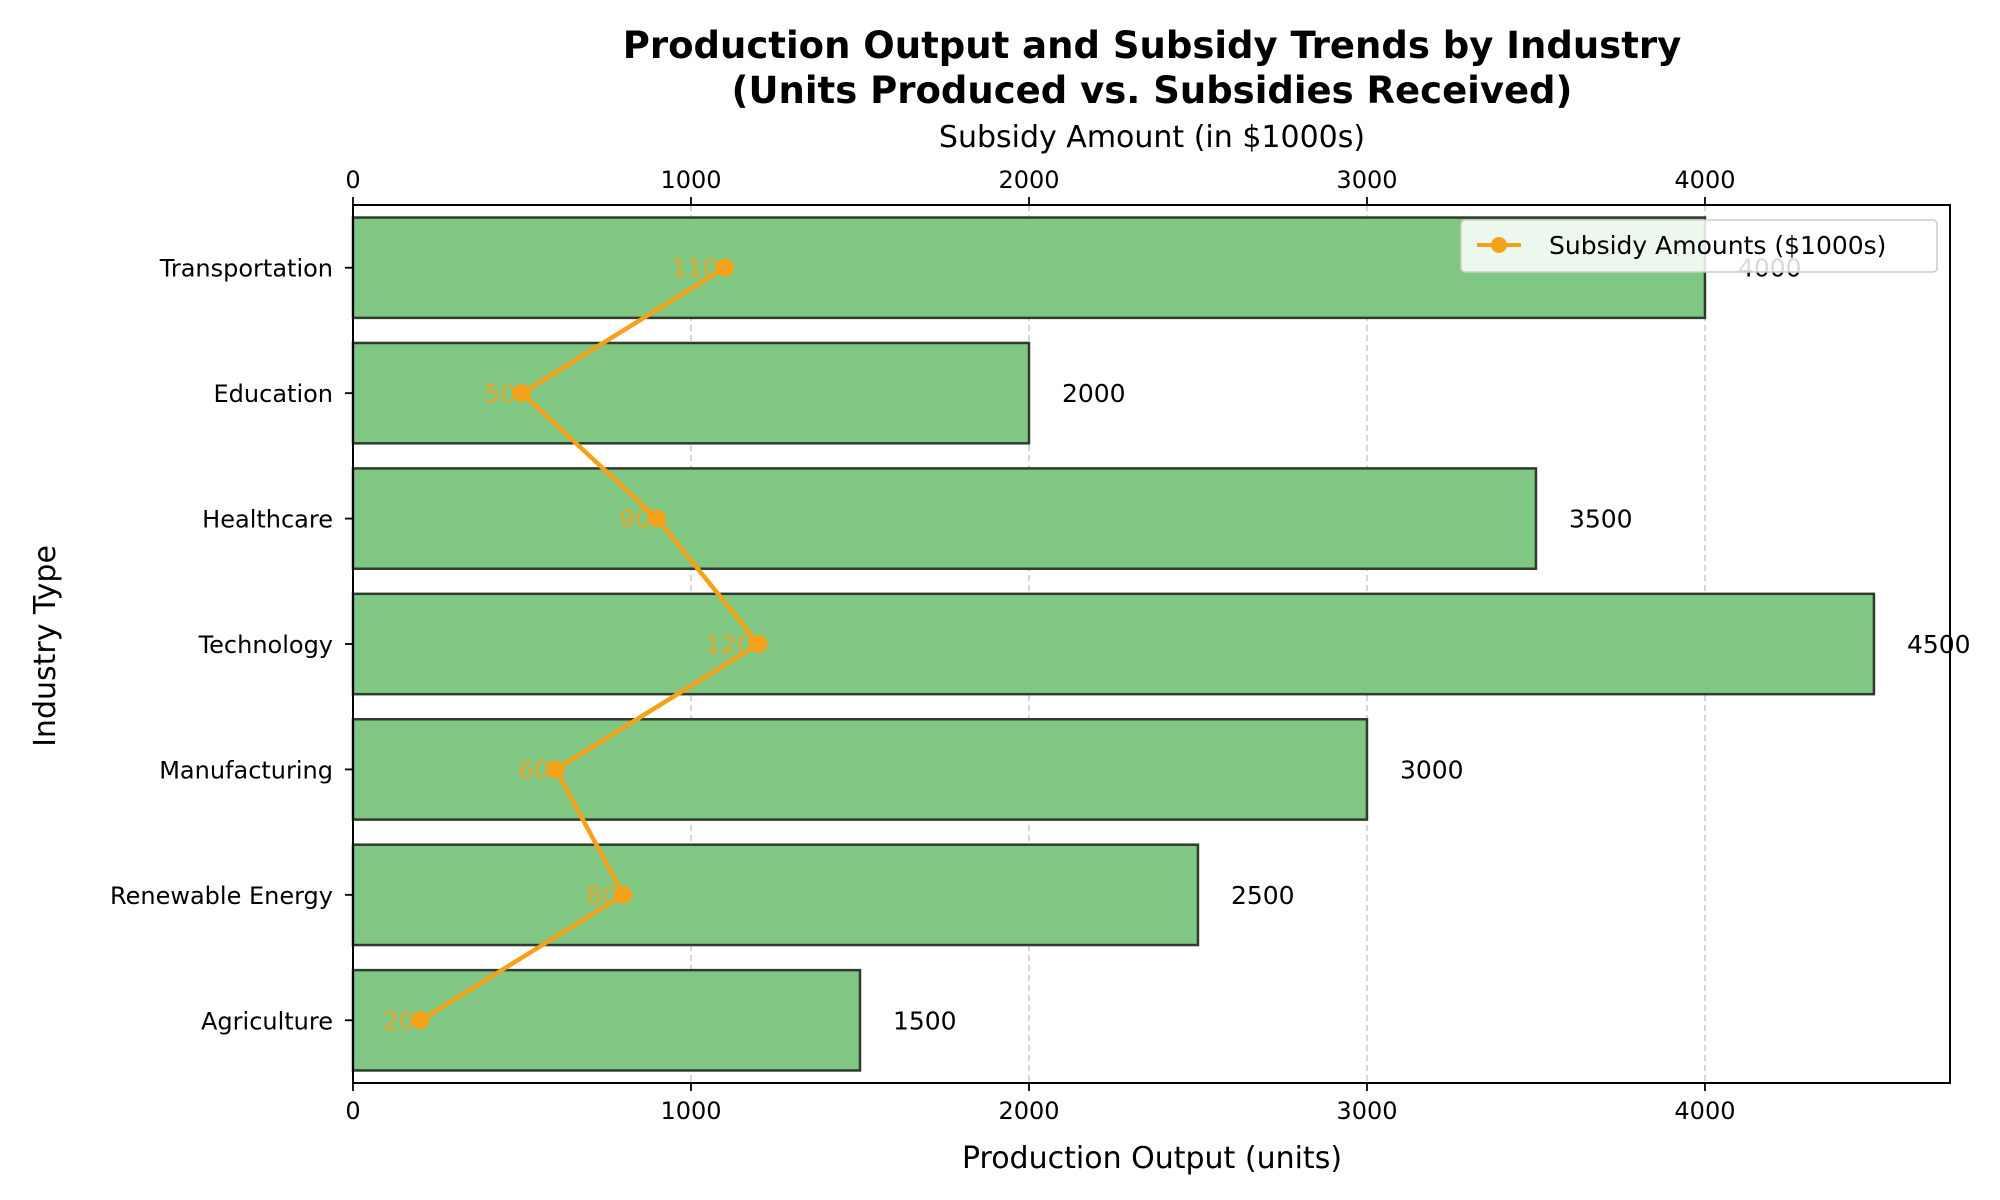 The image size is (2000, 1200). I want to click on legend: Subsidy Amounts ($1000s), so click(1699, 246).